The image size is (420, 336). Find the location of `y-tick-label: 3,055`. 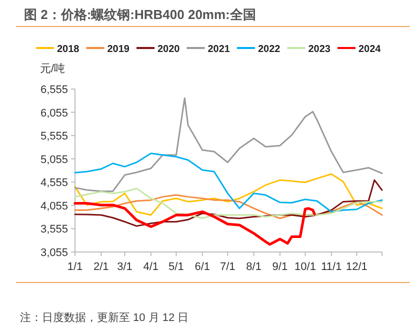

y-tick-label: 3,055 is located at coordinates (54, 253).